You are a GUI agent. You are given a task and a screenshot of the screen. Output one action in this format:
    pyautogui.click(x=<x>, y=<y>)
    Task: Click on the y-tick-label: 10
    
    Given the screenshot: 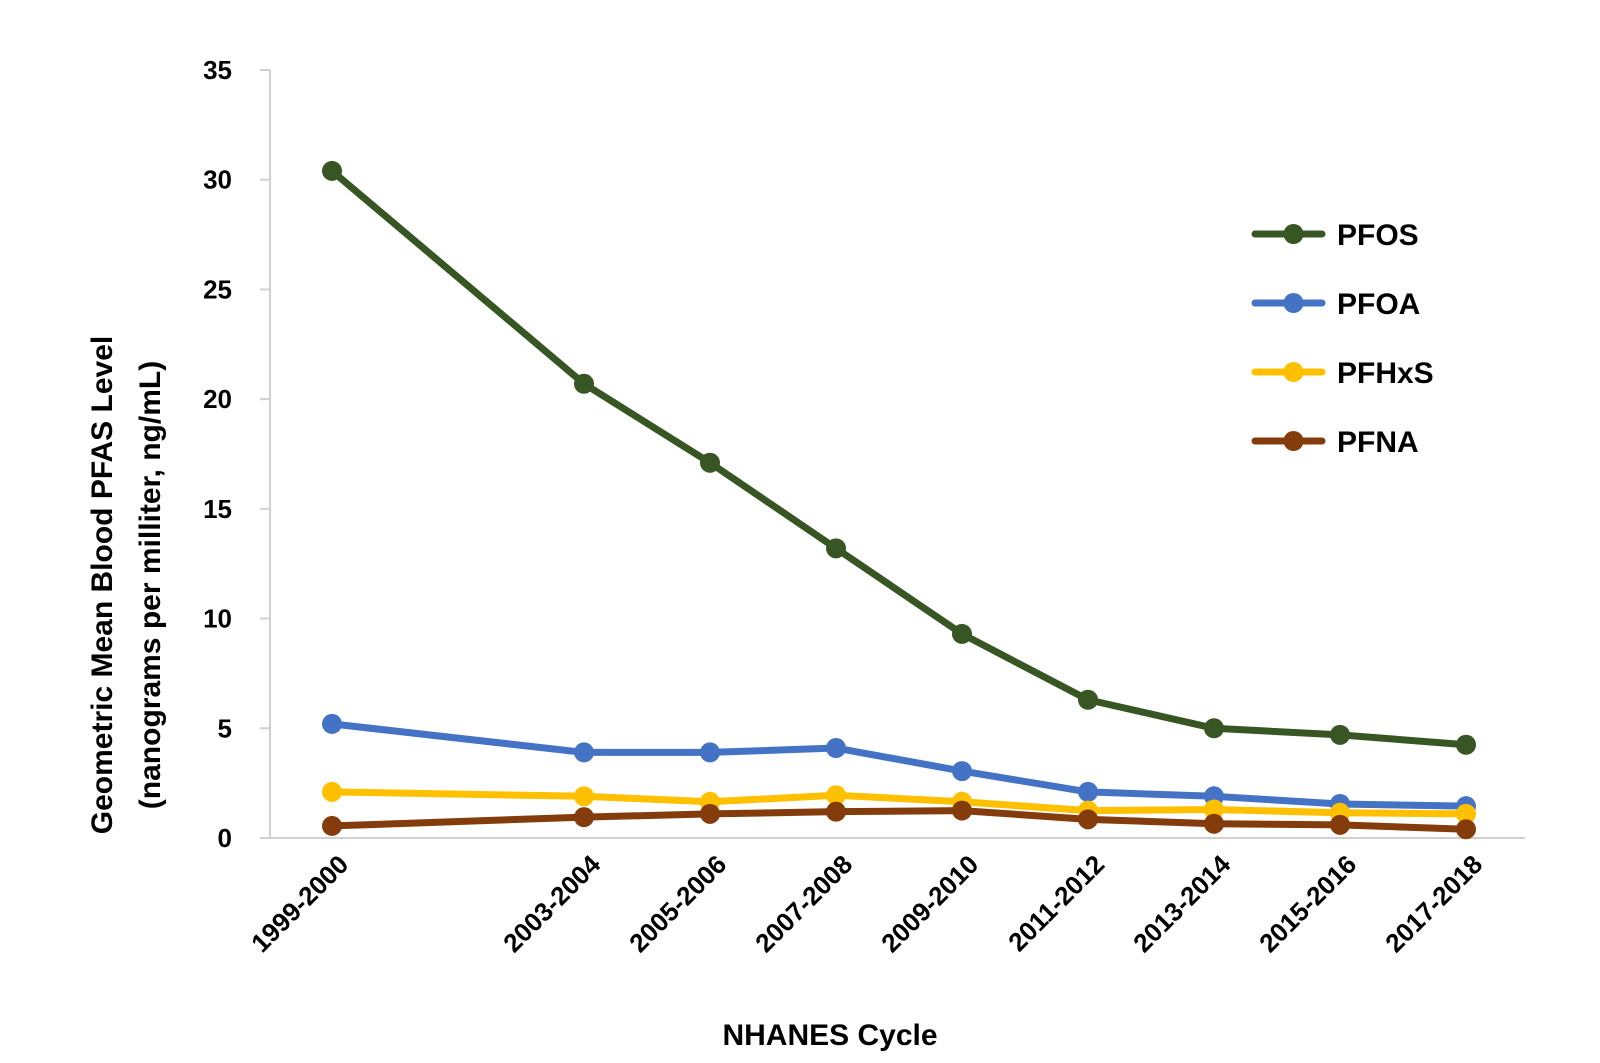 What is the action you would take?
    pyautogui.click(x=217, y=619)
    